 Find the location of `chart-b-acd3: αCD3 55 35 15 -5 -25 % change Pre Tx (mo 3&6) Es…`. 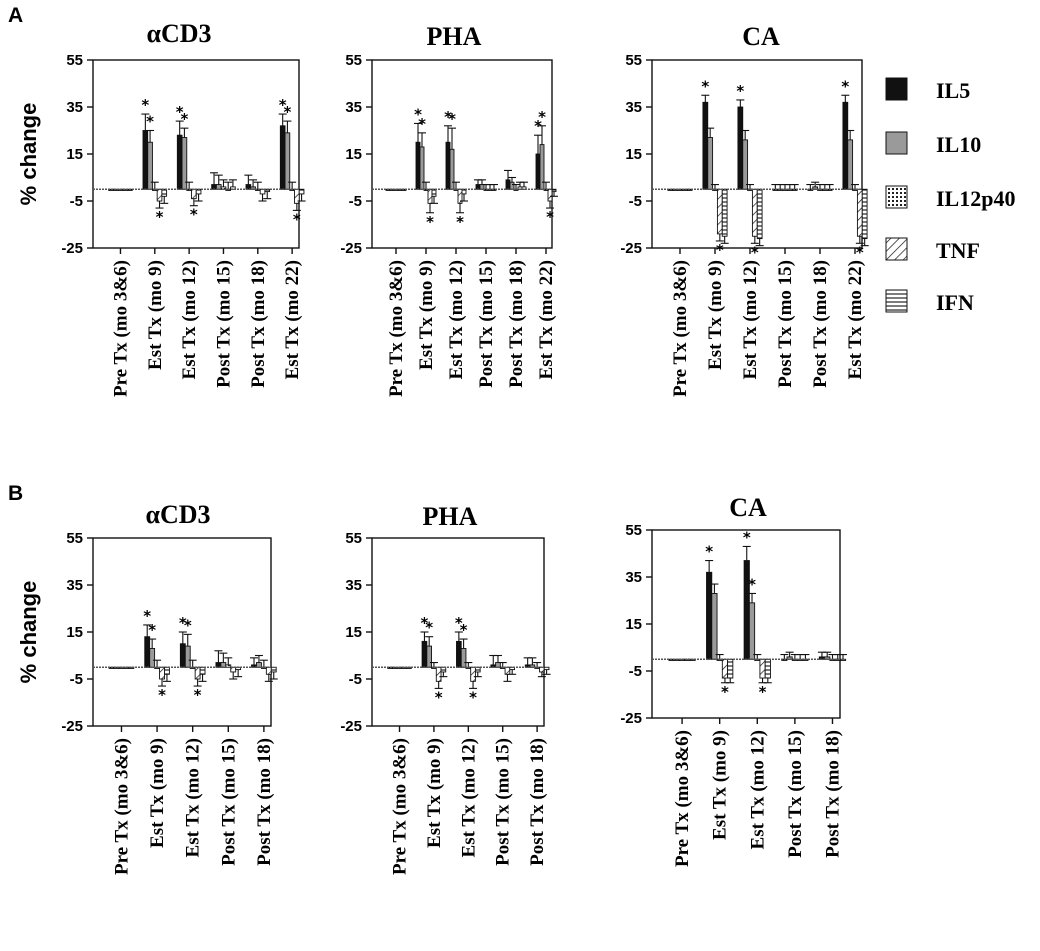

chart-b-acd3: αCD3 55 35 15 -5 -25 % change Pre Tx (mo 3&6) Es… is located at coordinates (147, 687).